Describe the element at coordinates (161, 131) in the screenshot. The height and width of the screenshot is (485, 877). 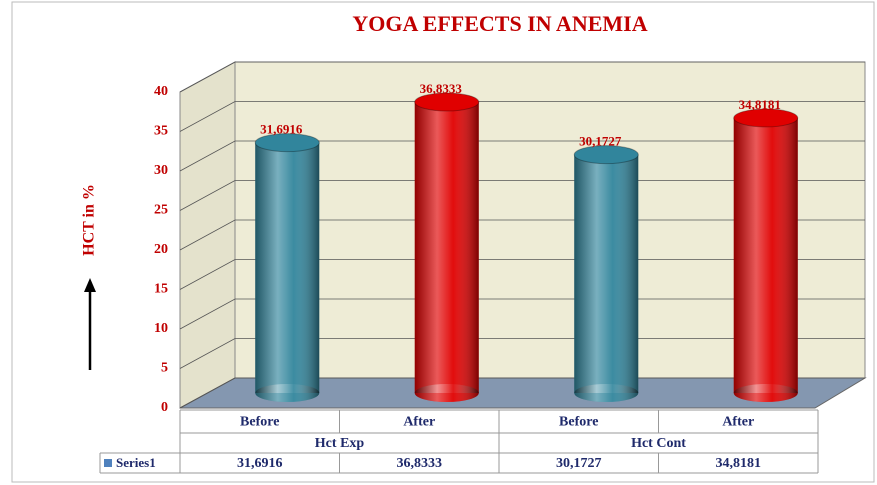
I see `y-tick-label: 35` at that location.